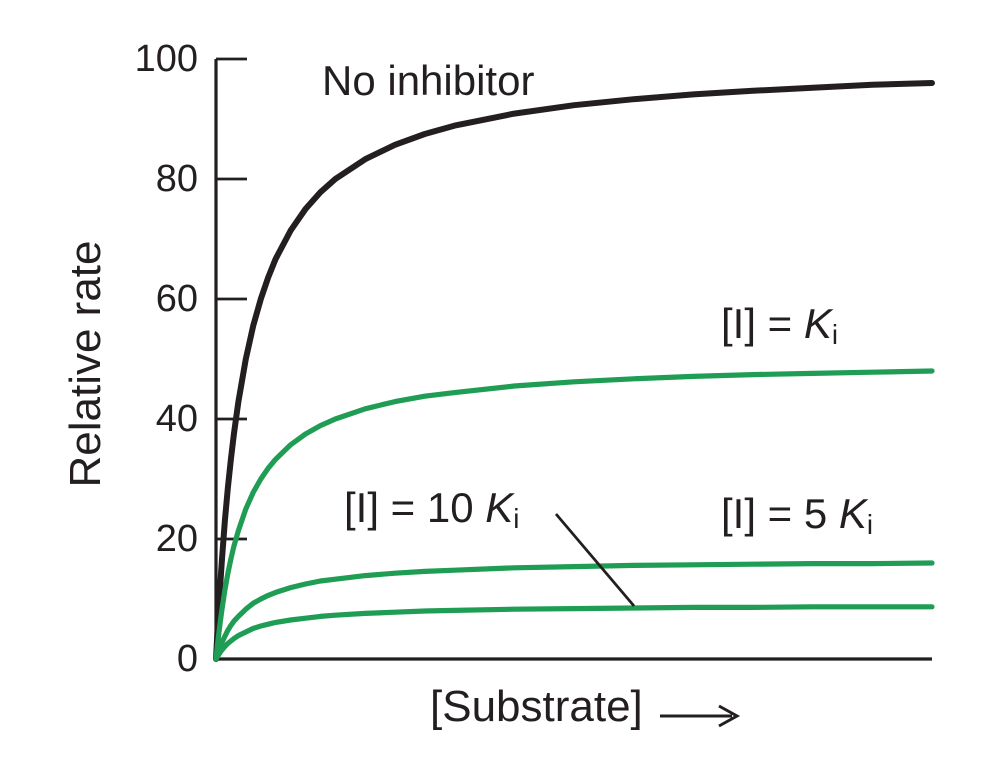 Image resolution: width=988 pixels, height=770 pixels. Describe the element at coordinates (762, 323) in the screenshot. I see `label-prefix: [I] =` at that location.